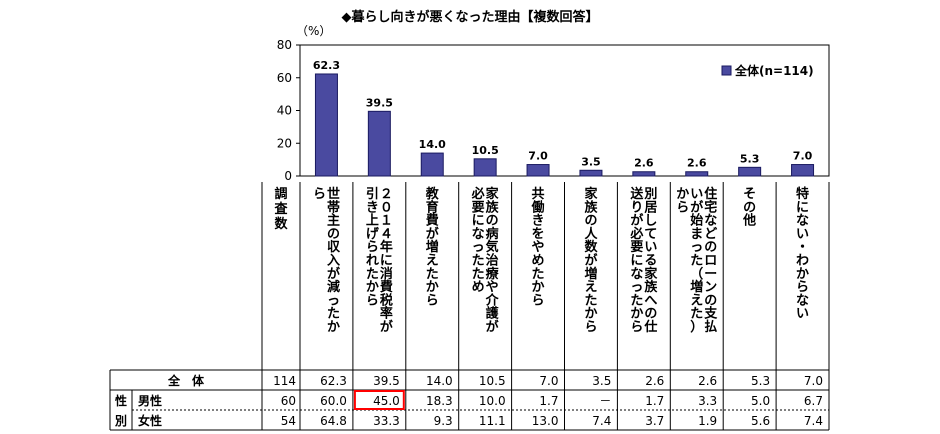 The height and width of the screenshot is (434, 940). I want to click on category-label: 住, so click(710, 194).